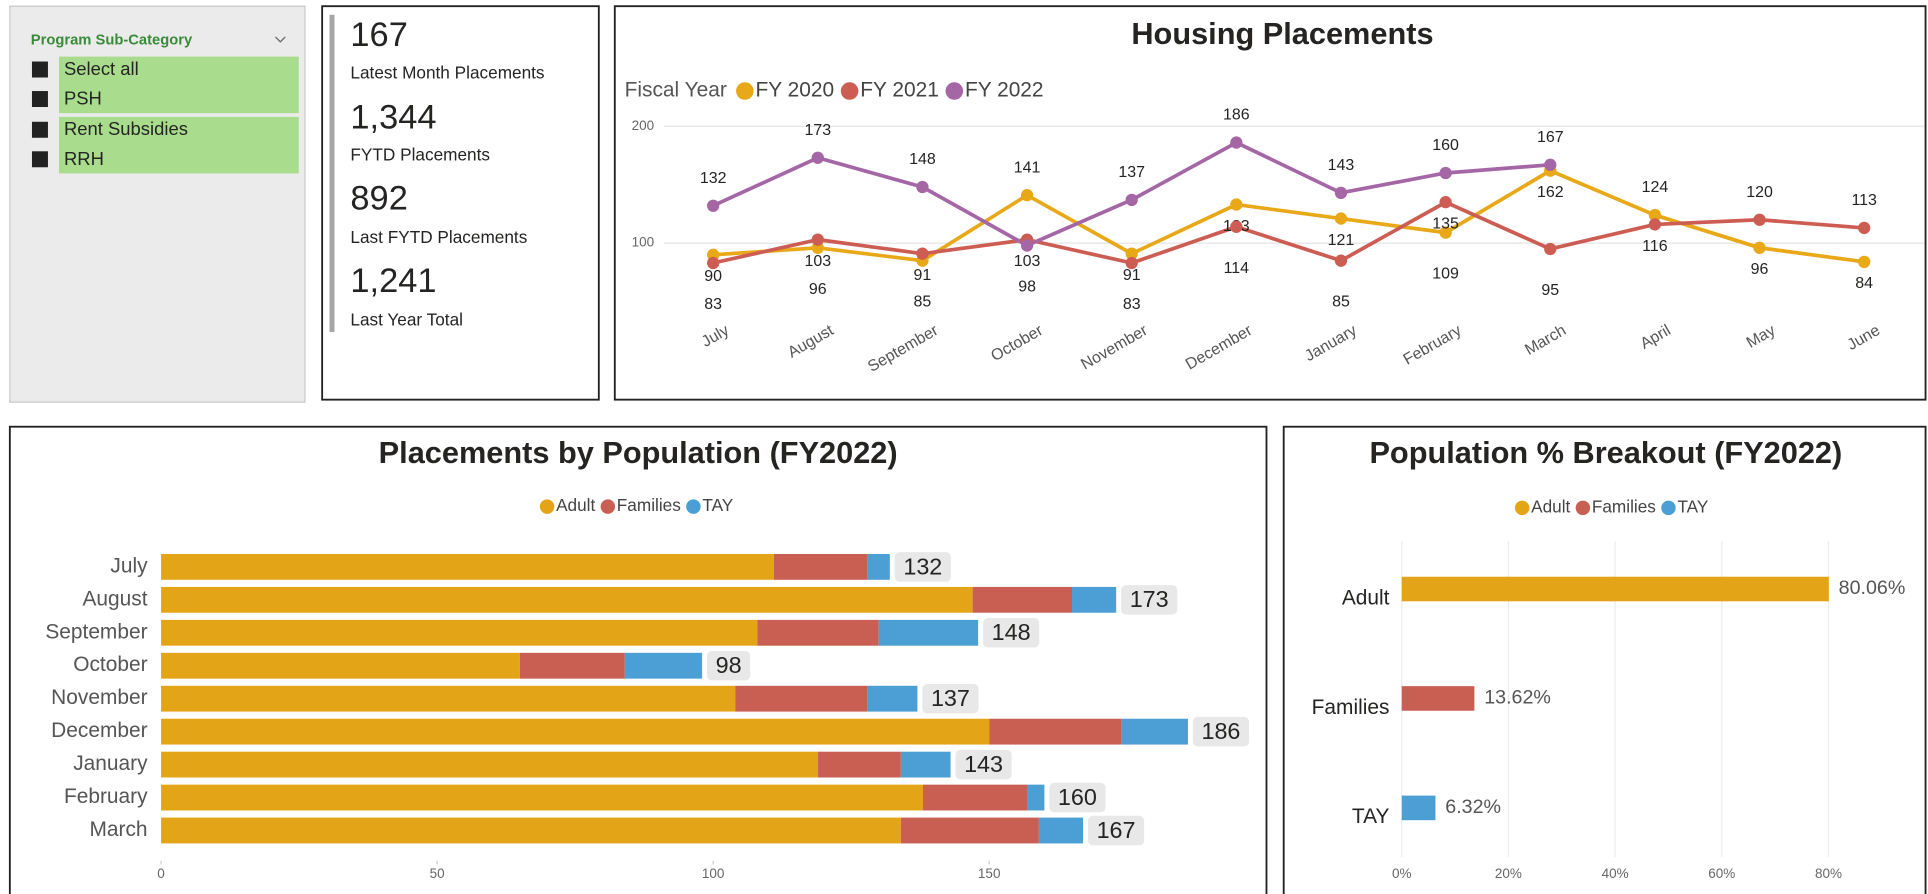 This screenshot has height=894, width=1928. Describe the element at coordinates (84, 158) in the screenshot. I see `slicer-item: RRH` at that location.